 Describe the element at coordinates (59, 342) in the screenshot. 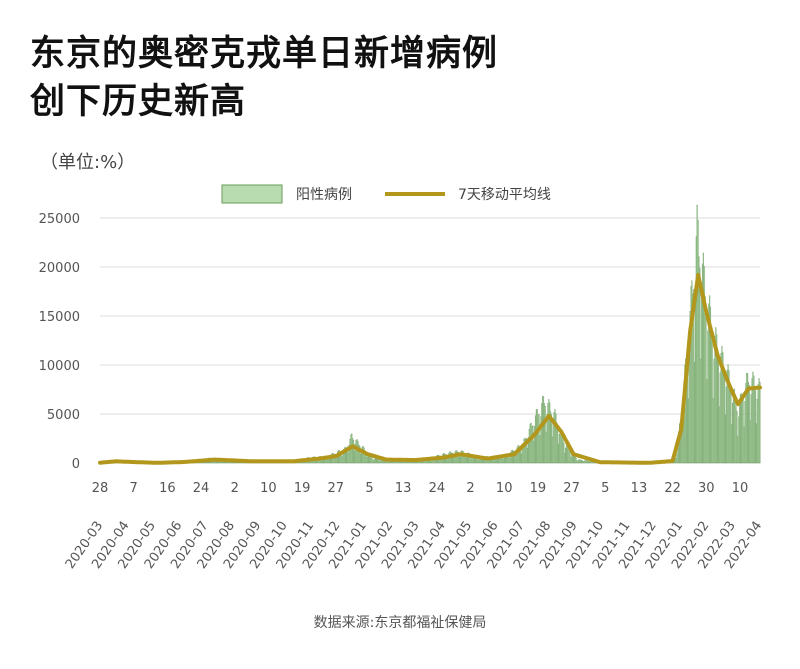

I see `y-axis-ticks: 0 5000 10000 15000 20000 25000` at that location.